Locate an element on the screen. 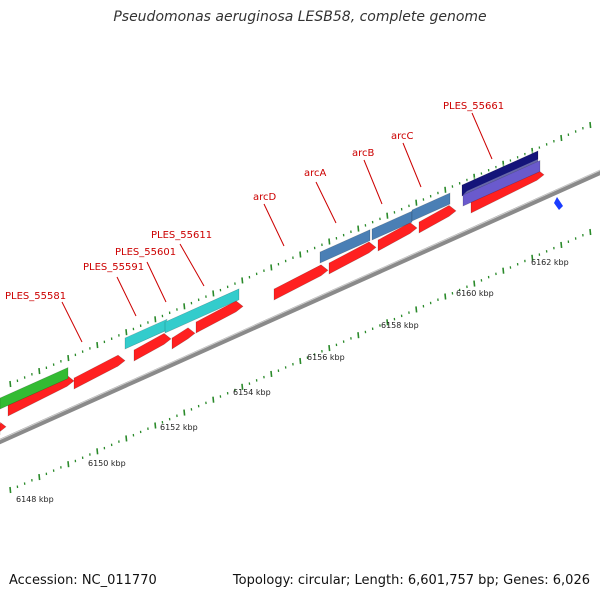 Image resolution: width=600 pixels, height=600 pixels. gene-red-4-highlight is located at coordinates (151, 339).